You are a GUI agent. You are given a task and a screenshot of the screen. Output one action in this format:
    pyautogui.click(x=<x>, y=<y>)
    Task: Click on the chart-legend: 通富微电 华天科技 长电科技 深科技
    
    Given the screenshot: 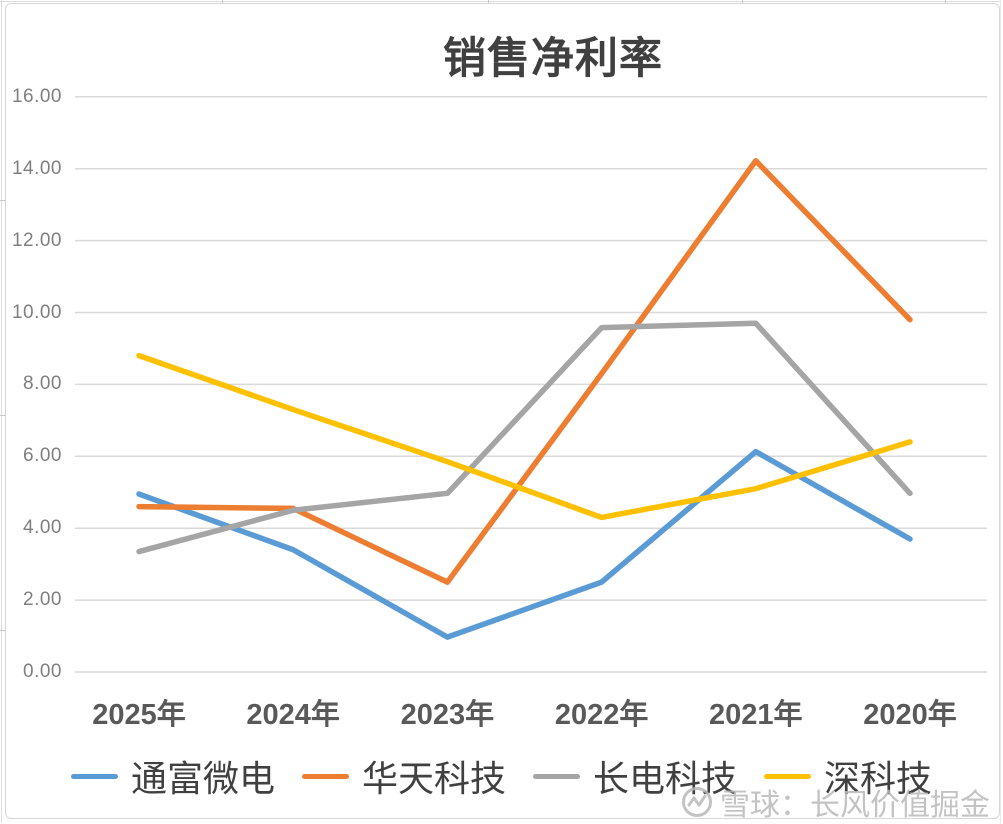 What is the action you would take?
    pyautogui.click(x=501, y=776)
    